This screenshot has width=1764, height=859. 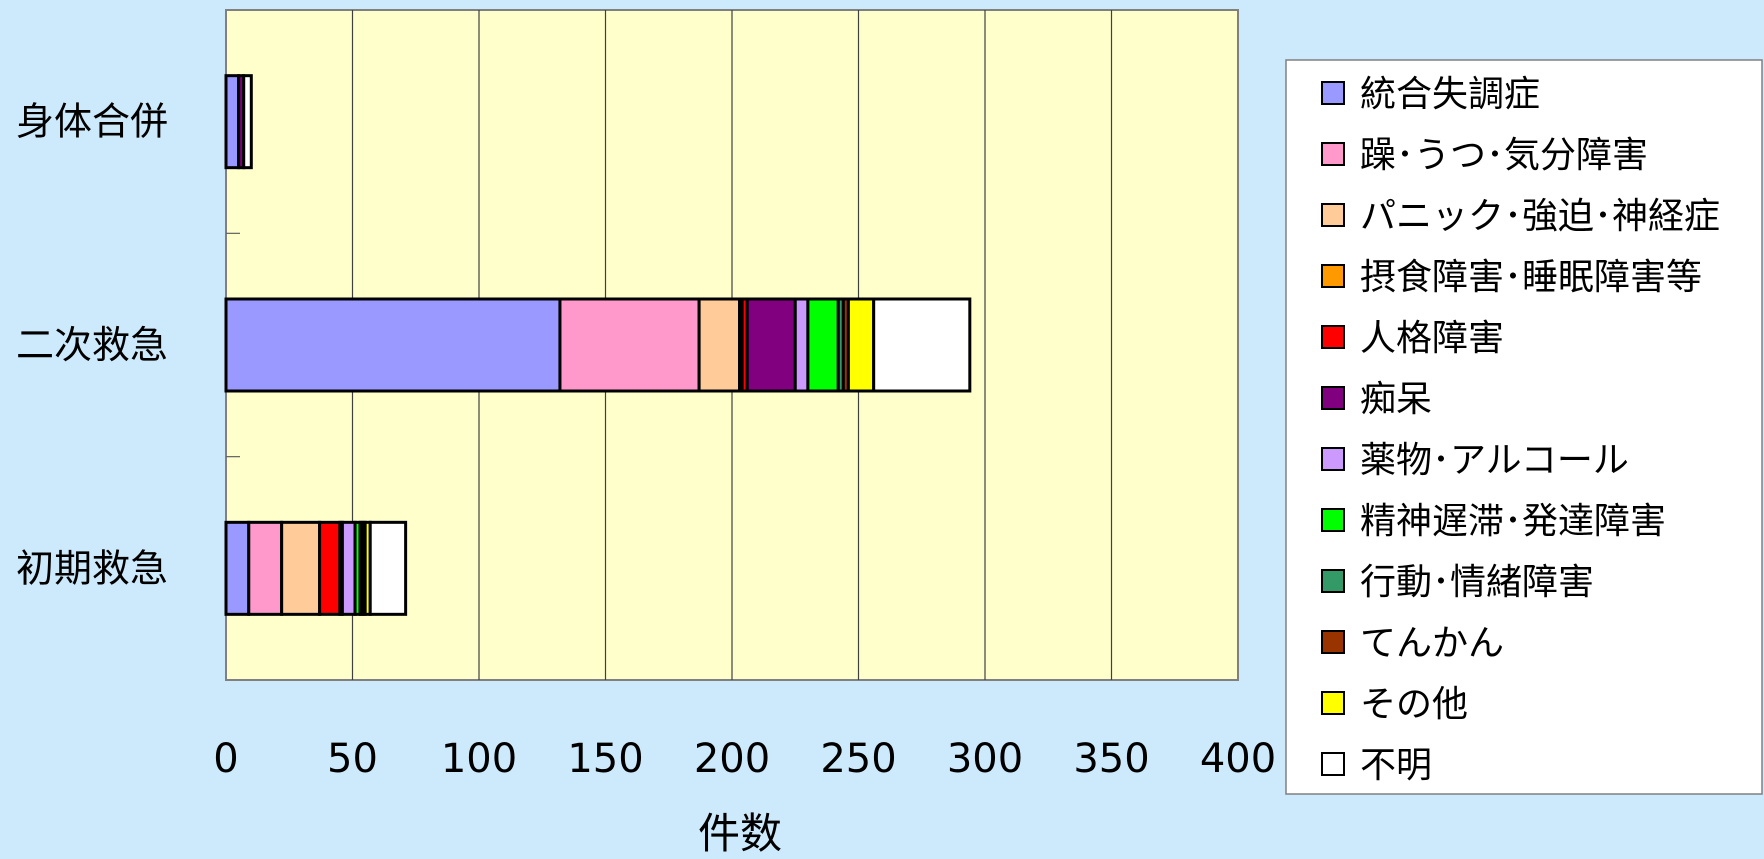 What do you see at coordinates (1111, 759) in the screenshot?
I see `x-tick-label: 350` at bounding box center [1111, 759].